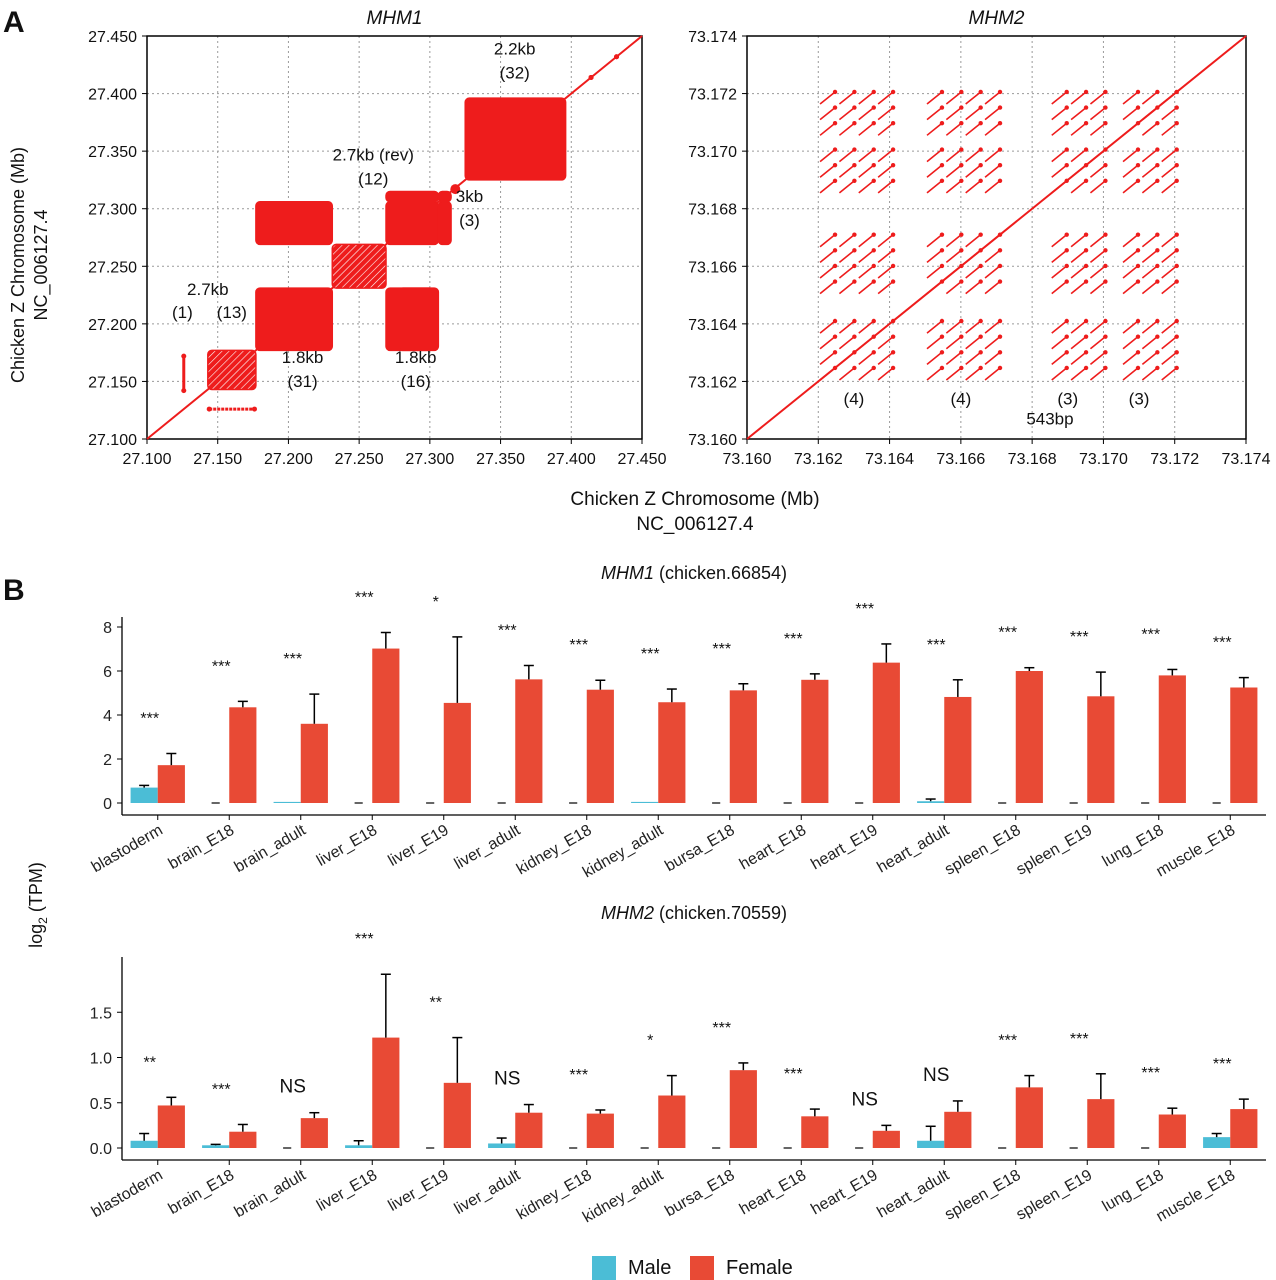  I want to click on significance-label: NS, so click(507, 1079).